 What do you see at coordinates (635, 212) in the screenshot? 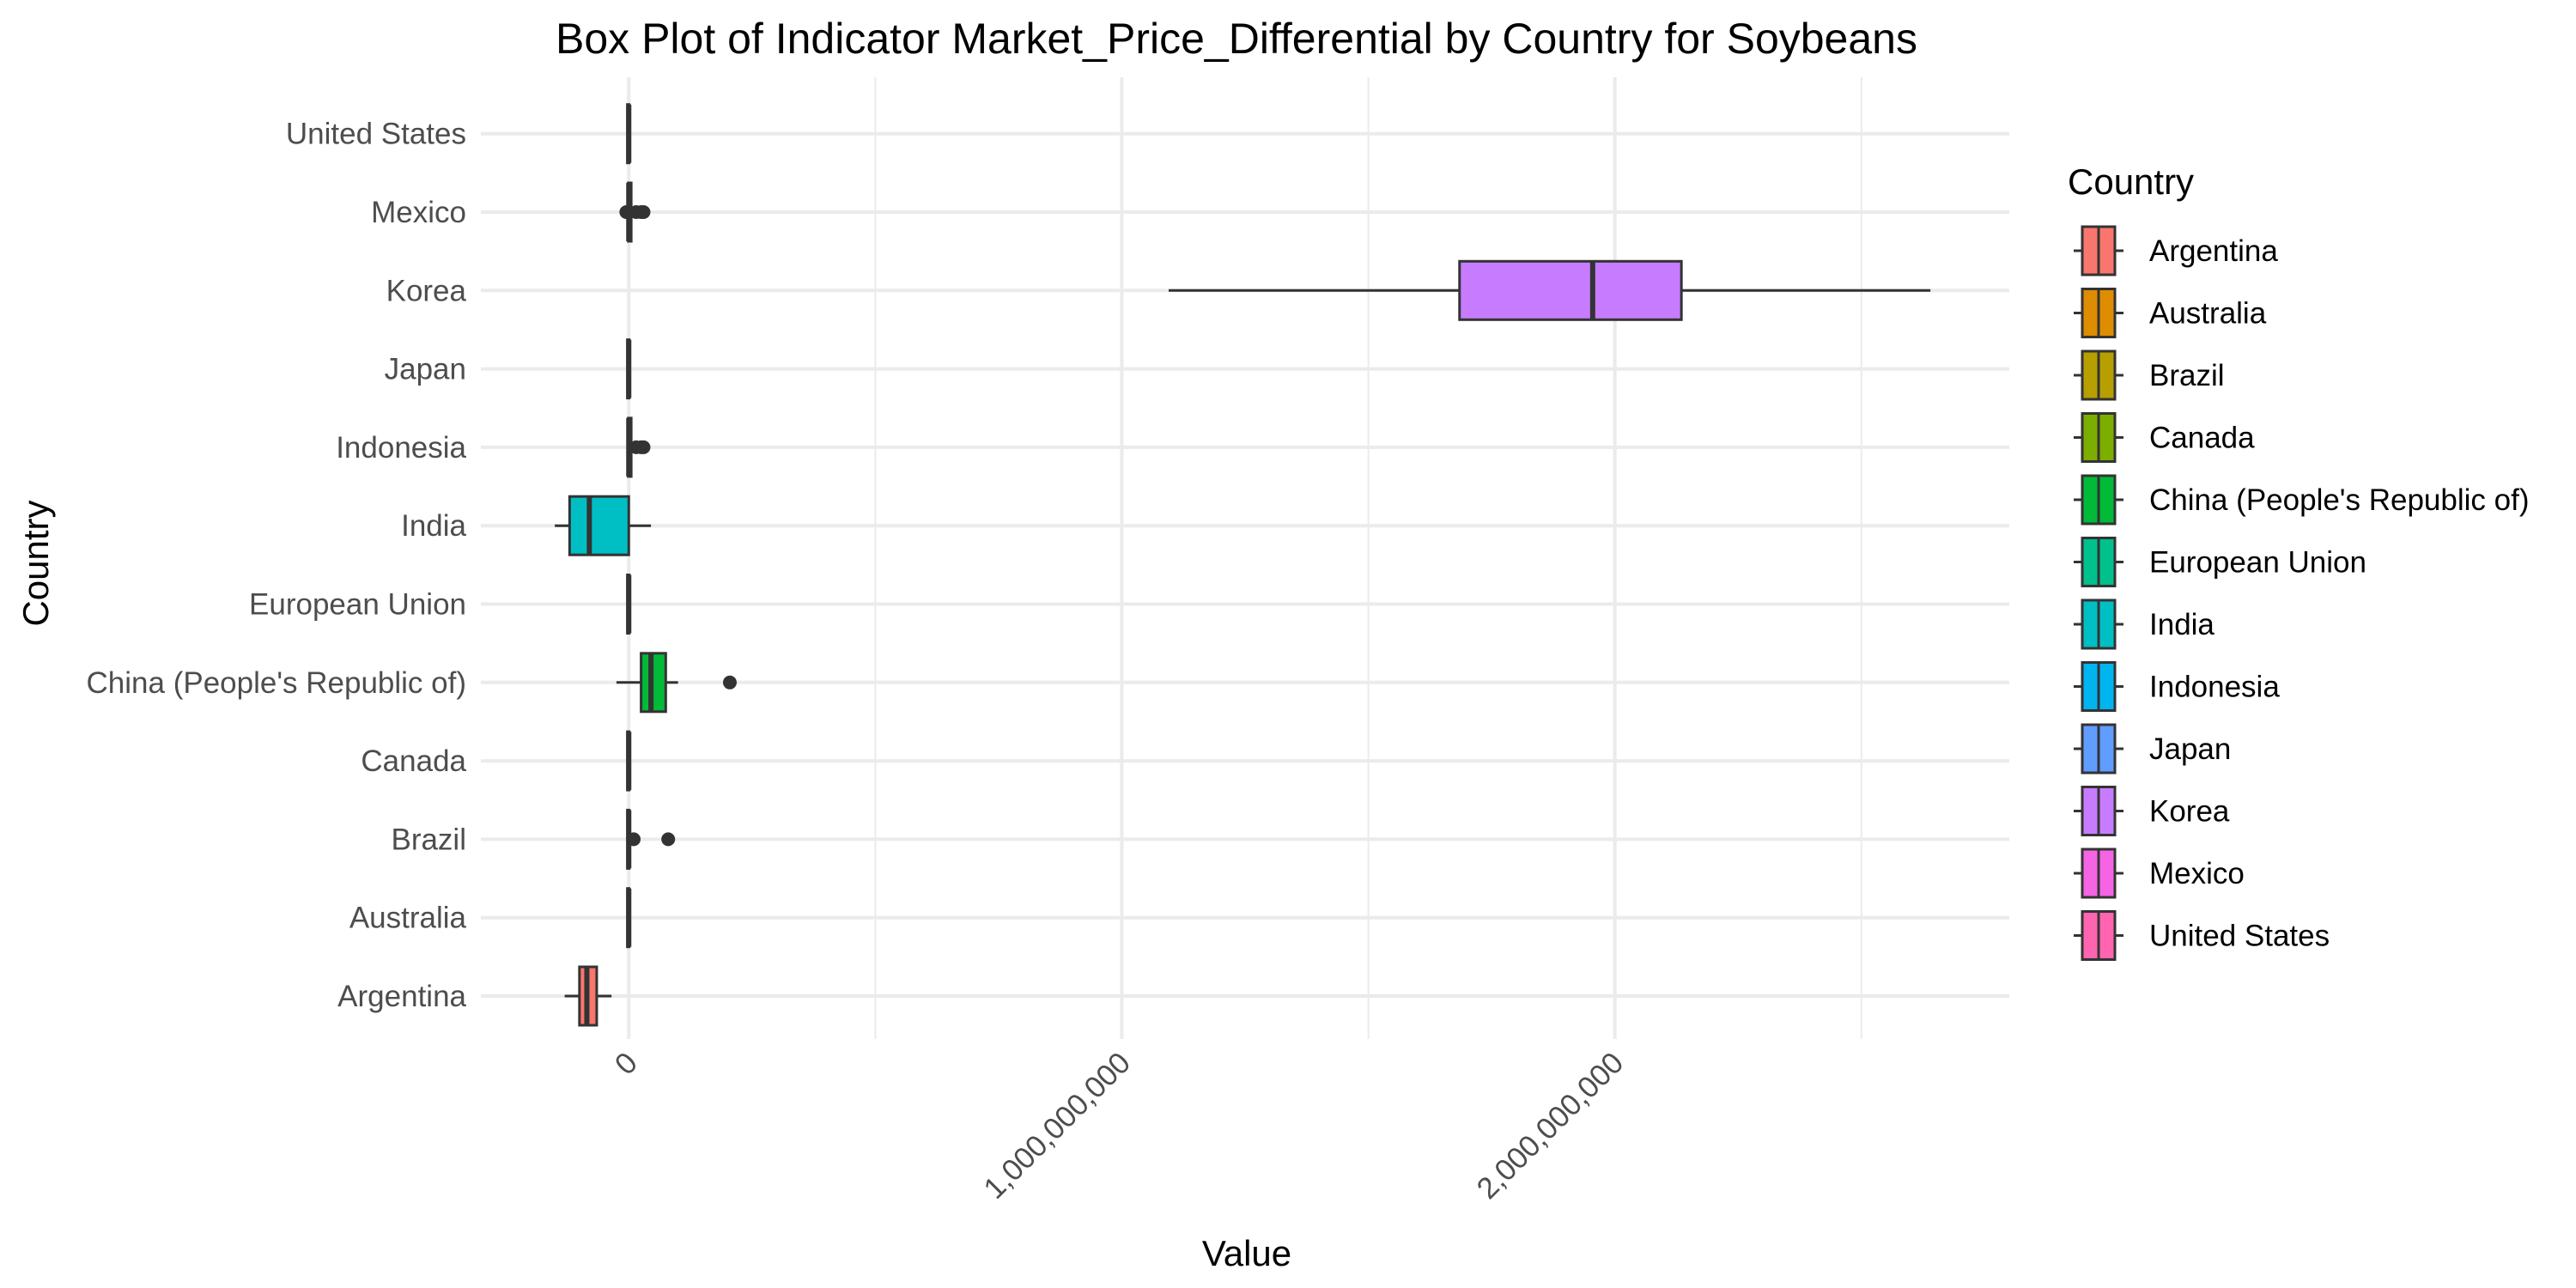
I see `box-mexico` at bounding box center [635, 212].